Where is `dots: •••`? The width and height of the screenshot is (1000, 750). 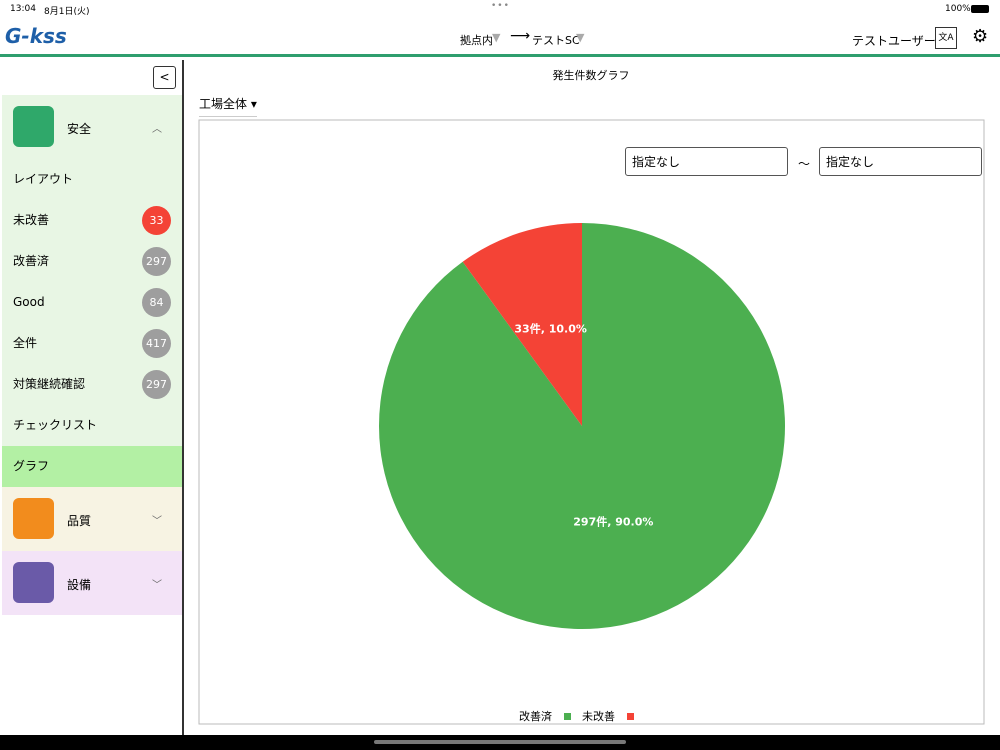
dots: ••• is located at coordinates (500, 6).